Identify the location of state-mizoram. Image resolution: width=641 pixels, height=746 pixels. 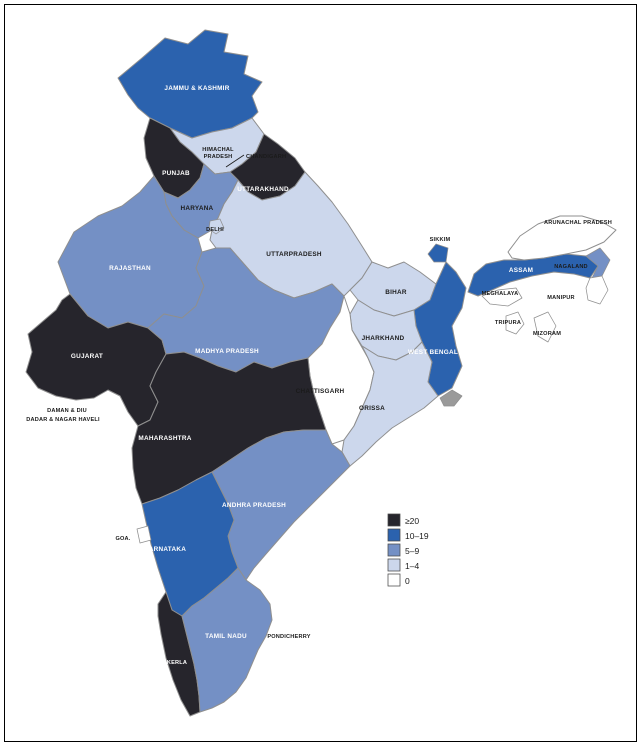
(545, 327).